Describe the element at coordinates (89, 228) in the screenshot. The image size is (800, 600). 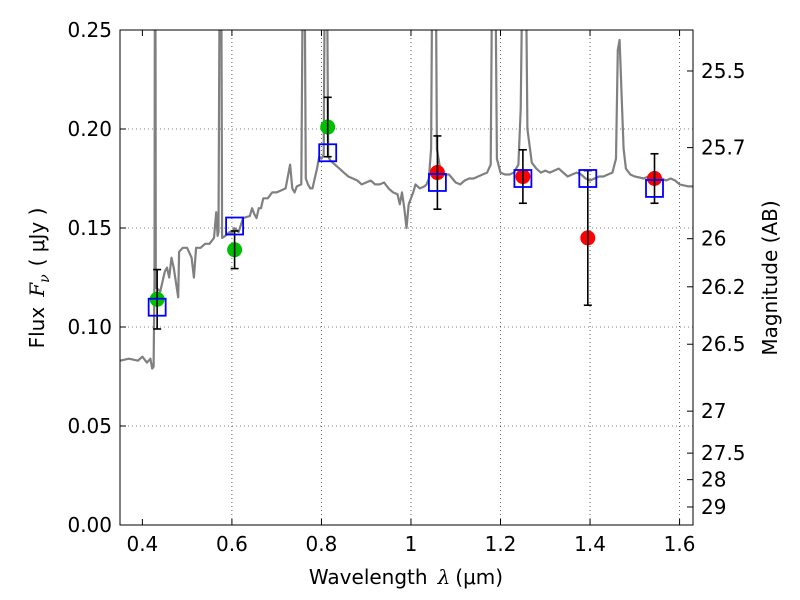
I see `y-tick-label: 0.15` at that location.